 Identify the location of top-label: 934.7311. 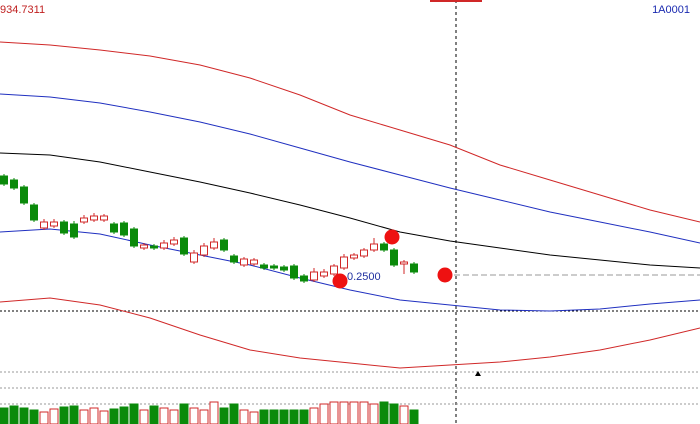
(22, 10).